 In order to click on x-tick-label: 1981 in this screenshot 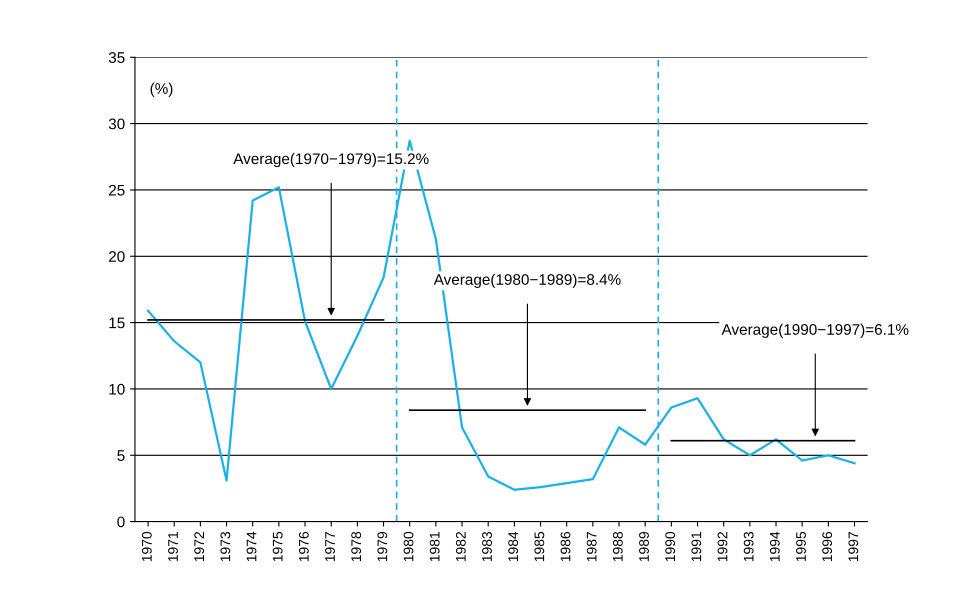, I will do `click(435, 547)`.